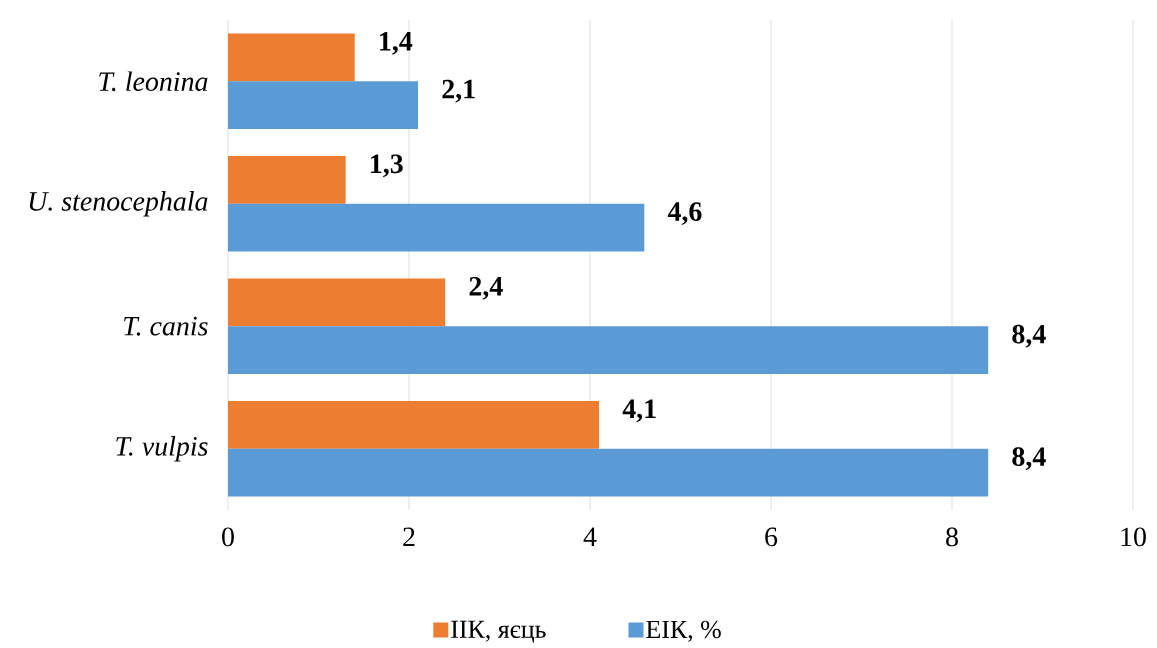 The image size is (1157, 648). What do you see at coordinates (498, 631) in the screenshot?
I see `legend-label: ІІК, яєць` at bounding box center [498, 631].